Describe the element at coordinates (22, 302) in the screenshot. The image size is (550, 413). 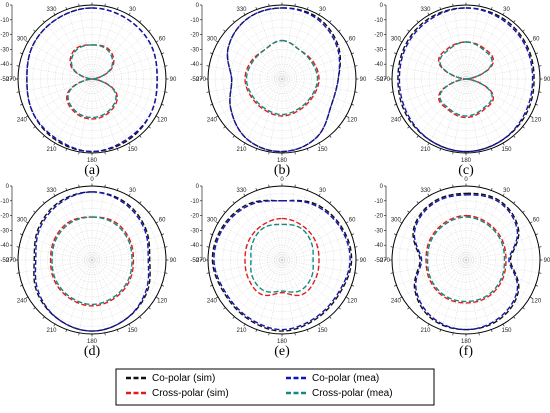
I see `angle-tick-label: 240` at that location.